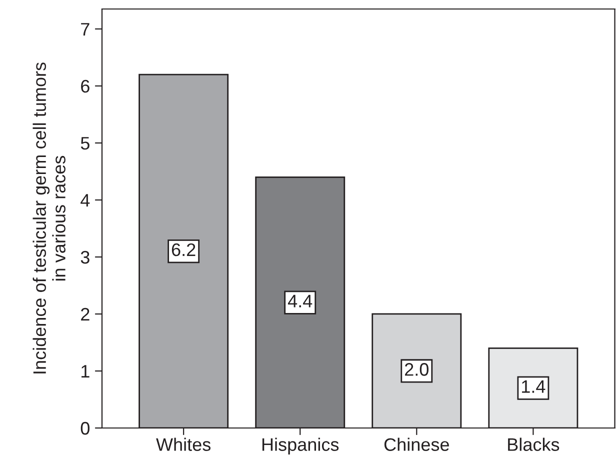 Image resolution: width=616 pixels, height=459 pixels. Describe the element at coordinates (85, 143) in the screenshot. I see `y-tick-label: 5` at that location.